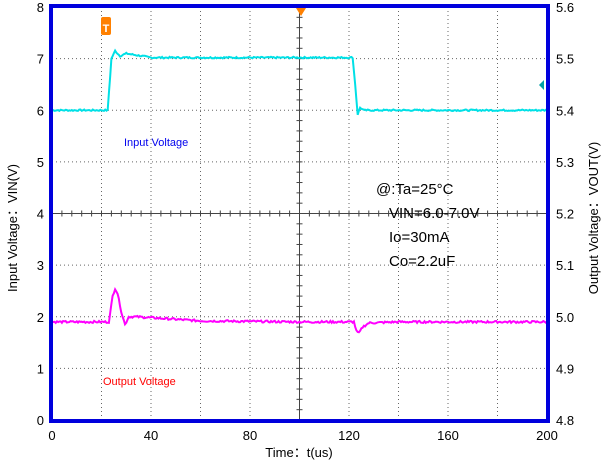 The width and height of the screenshot is (607, 471). I want to click on y-right-tick-label: 4.8, so click(565, 420).